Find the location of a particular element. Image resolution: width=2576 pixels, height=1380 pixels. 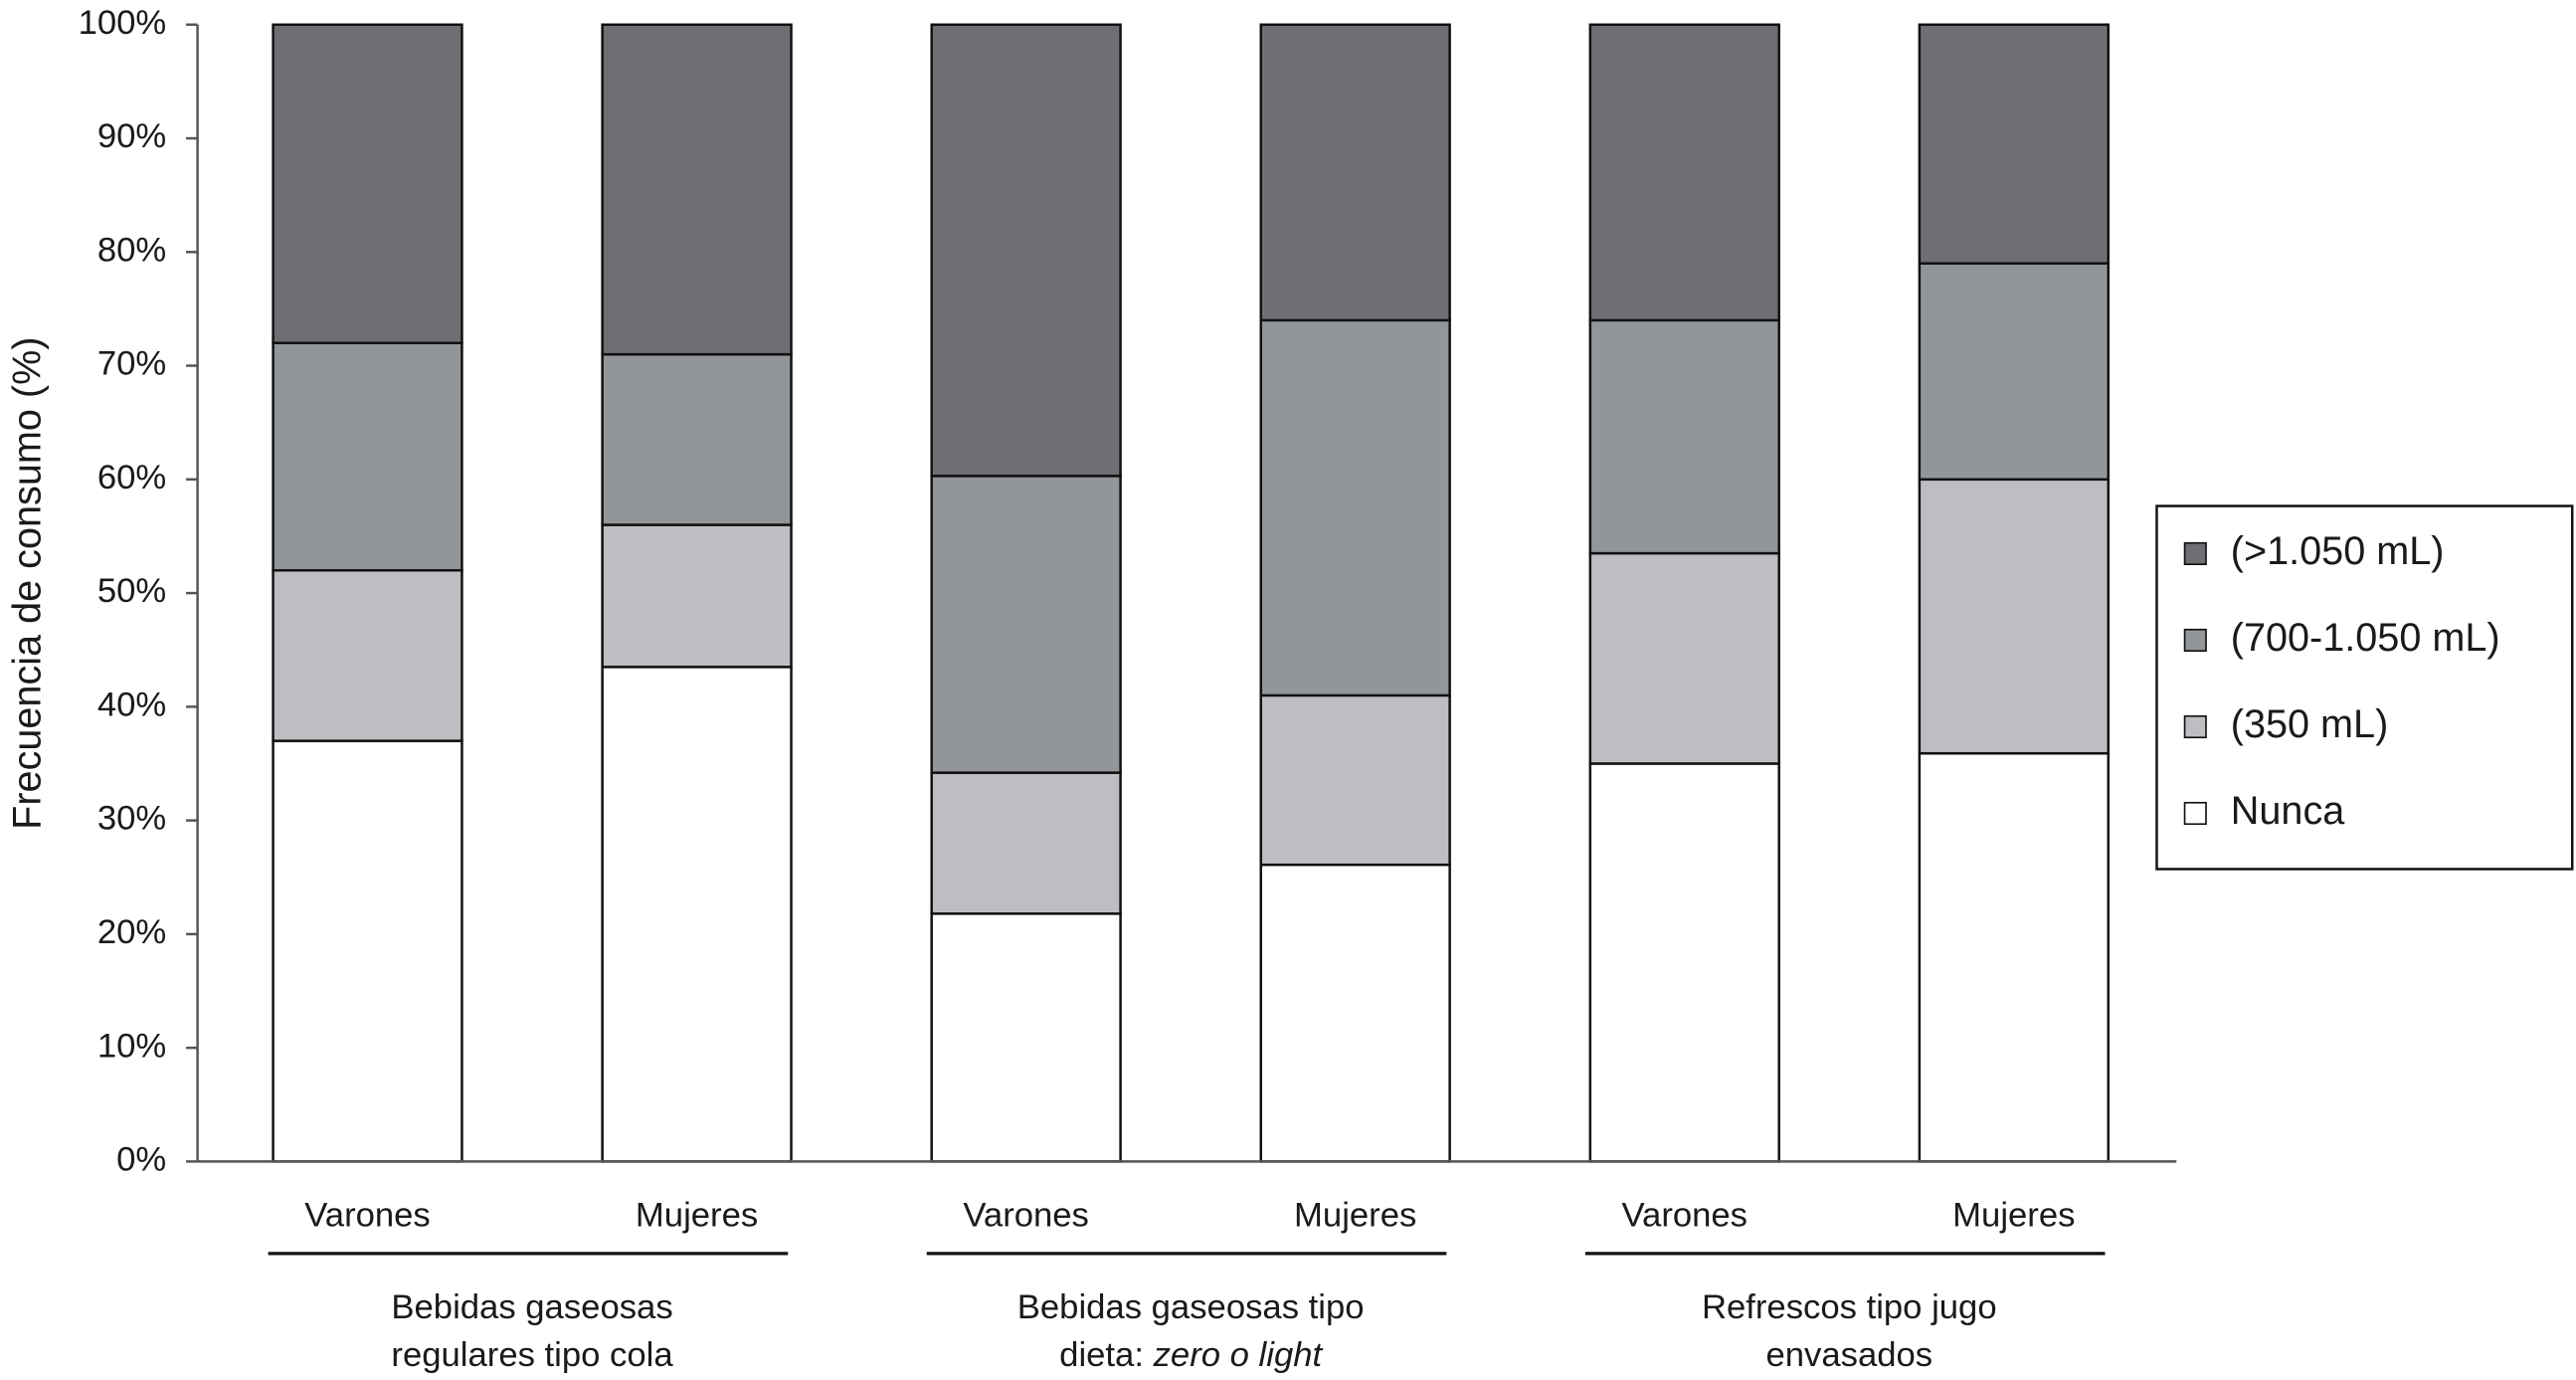

y-tick-label: 20% is located at coordinates (131, 932).